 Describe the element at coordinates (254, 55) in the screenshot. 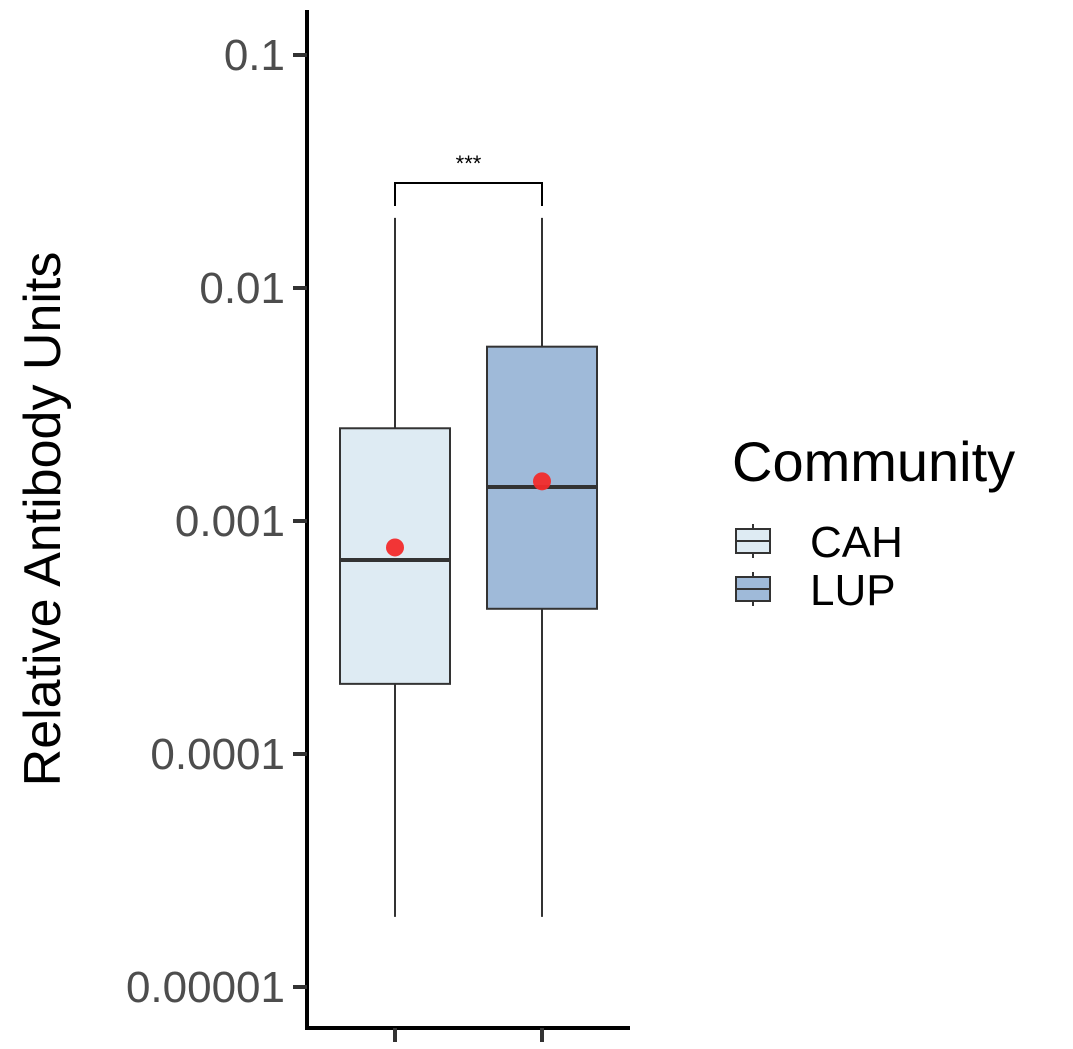

I see `y-tick-label: 0.1` at that location.